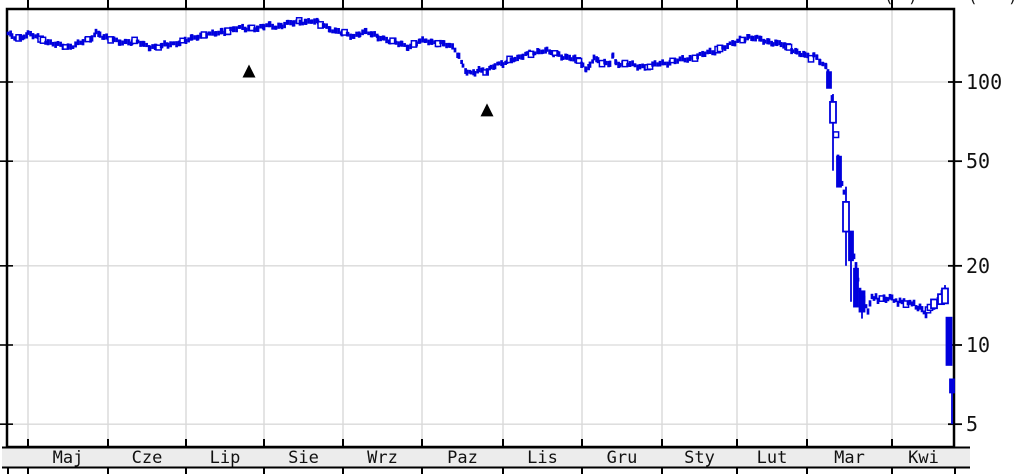  What do you see at coordinates (951, 3) in the screenshot?
I see `clipped-title: () ()` at bounding box center [951, 3].